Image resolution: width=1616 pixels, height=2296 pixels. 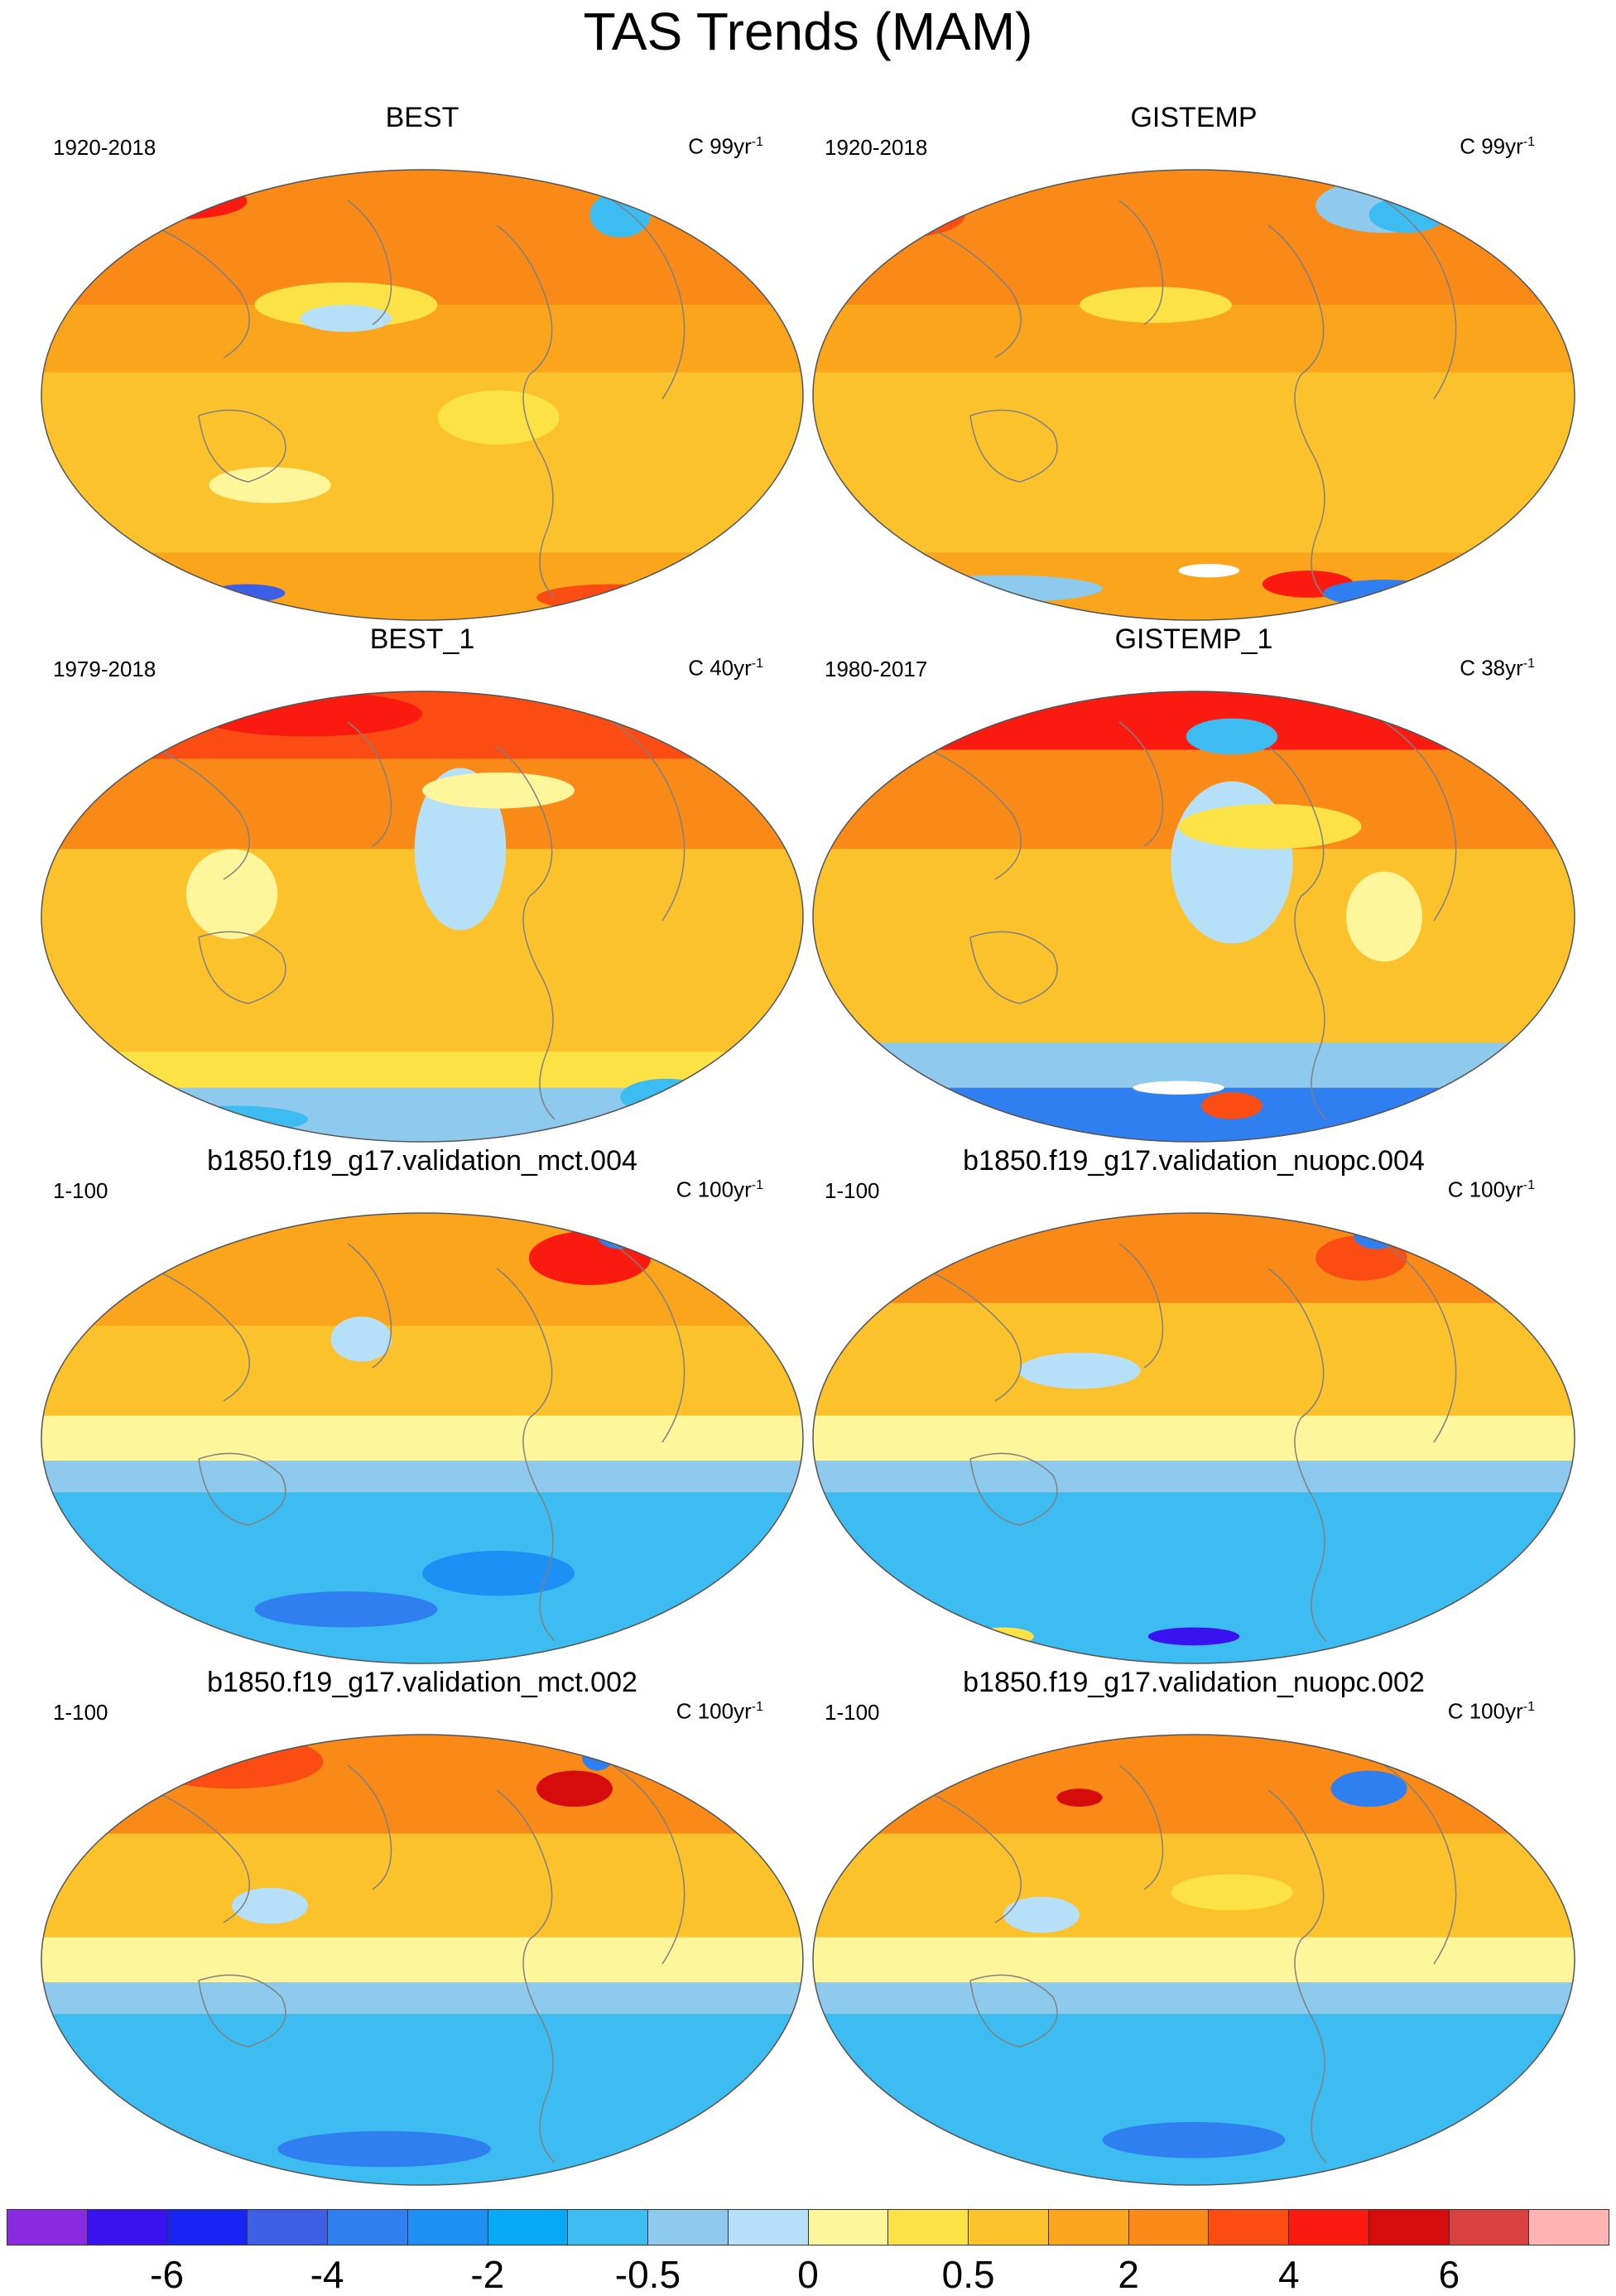 What do you see at coordinates (1193, 639) in the screenshot?
I see `panel-title: GISTEMP_1` at bounding box center [1193, 639].